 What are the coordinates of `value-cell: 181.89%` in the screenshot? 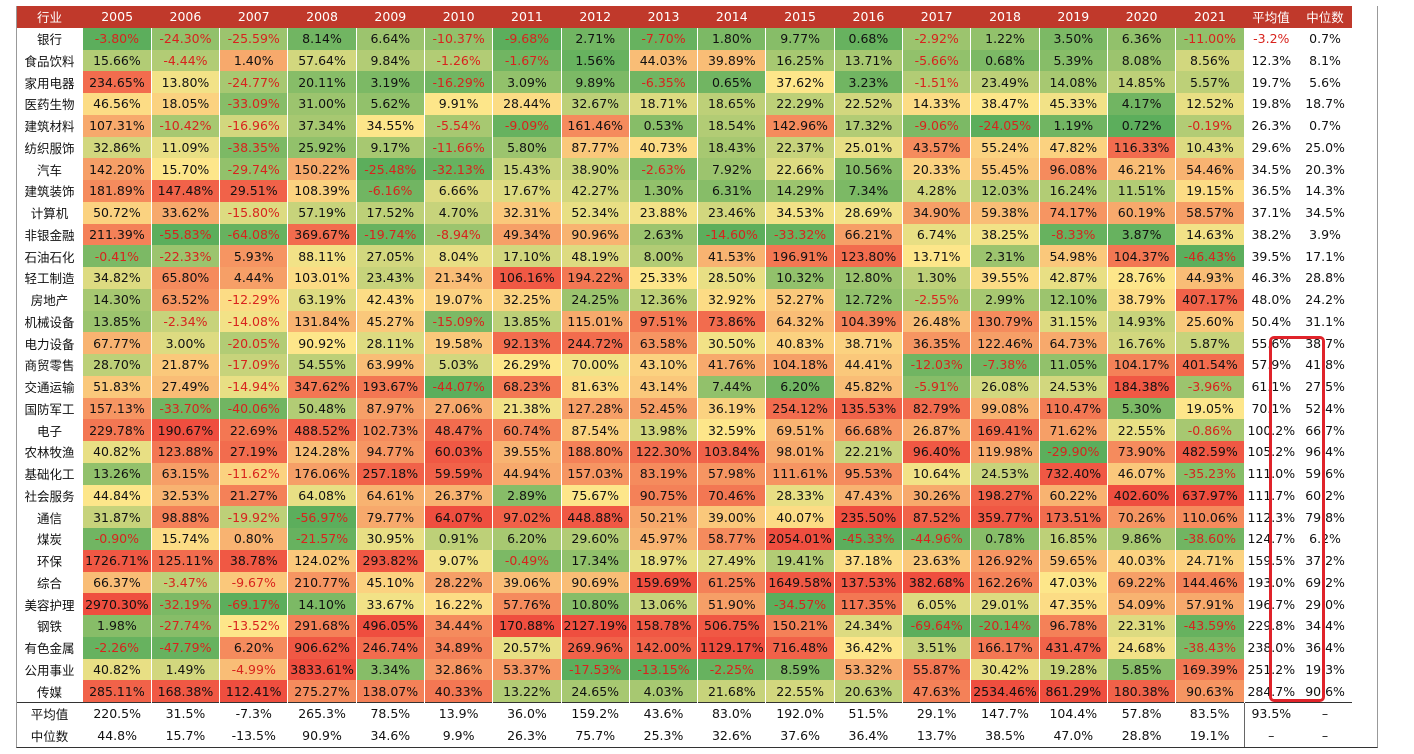 It's located at (117, 191).